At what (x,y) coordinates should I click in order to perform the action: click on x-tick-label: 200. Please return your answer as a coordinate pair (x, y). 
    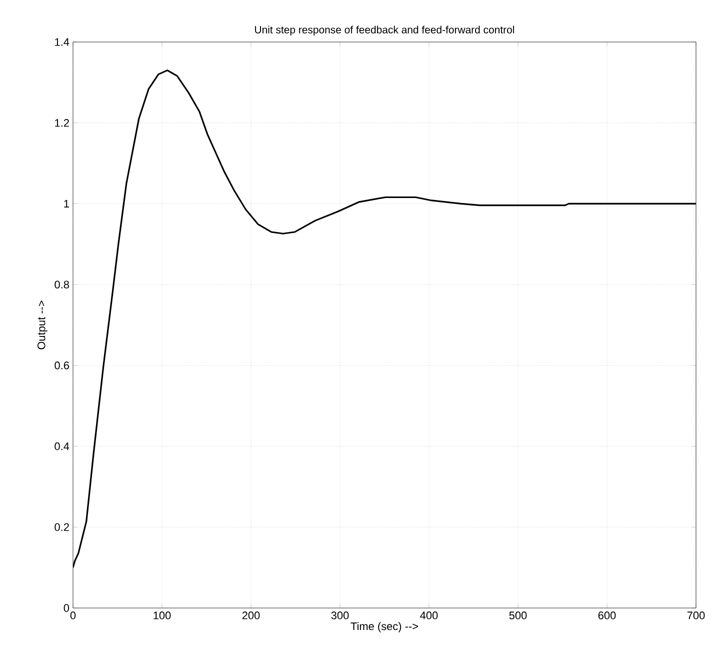
    Looking at the image, I should click on (251, 616).